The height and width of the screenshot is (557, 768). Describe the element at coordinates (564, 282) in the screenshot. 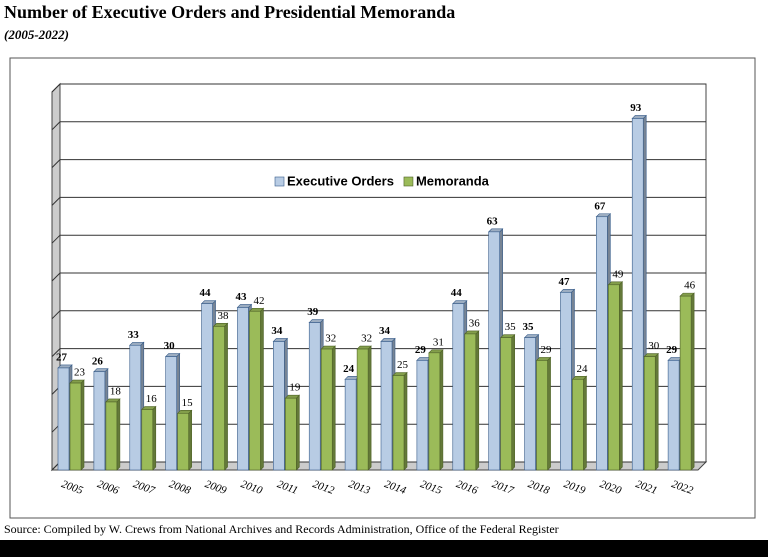

I see `data-label: 47` at that location.